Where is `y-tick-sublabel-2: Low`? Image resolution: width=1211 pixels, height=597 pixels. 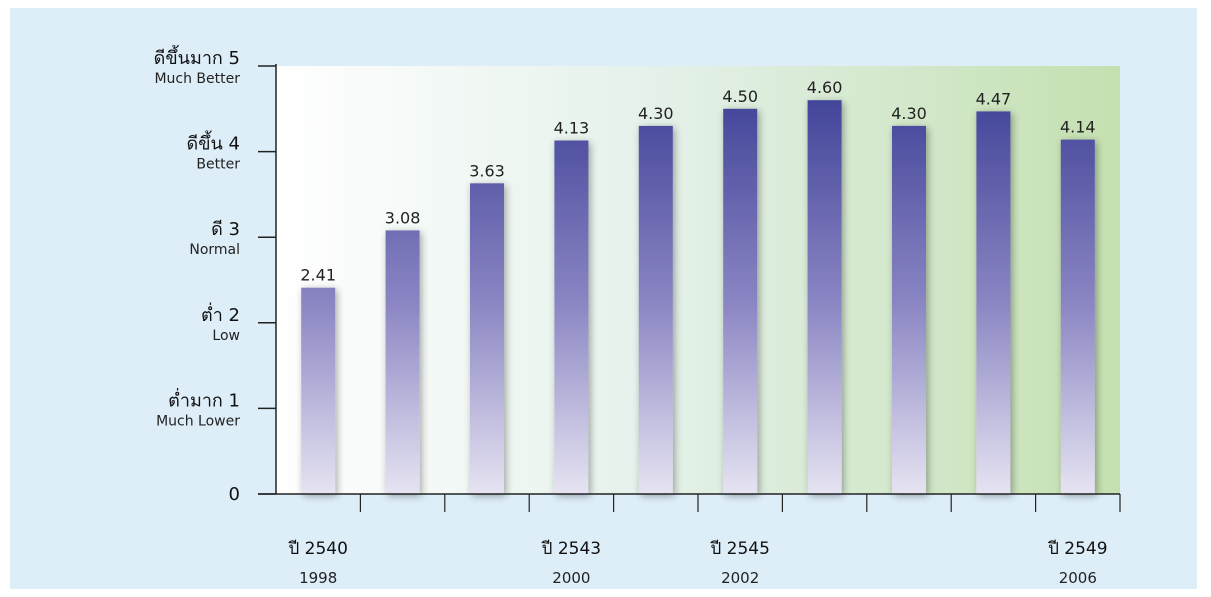
y-tick-sublabel-2: Low is located at coordinates (226, 336).